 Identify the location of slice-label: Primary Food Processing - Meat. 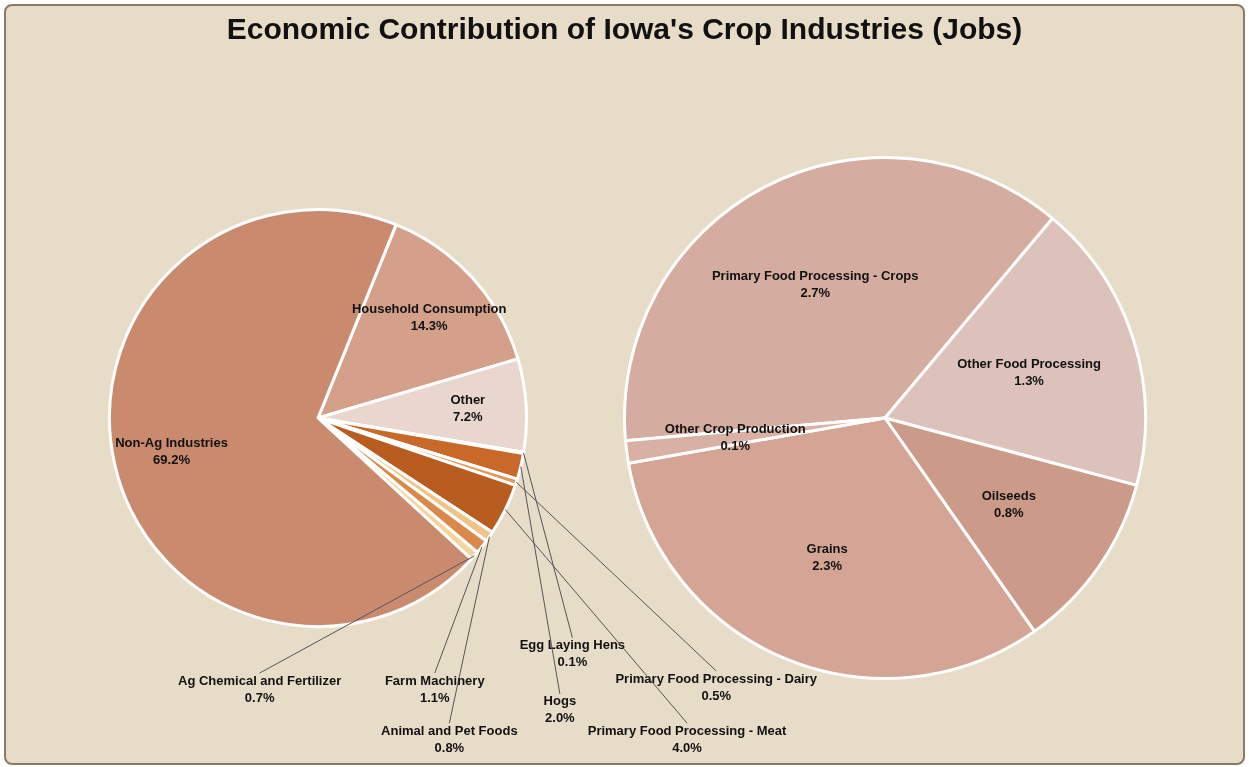
(687, 730).